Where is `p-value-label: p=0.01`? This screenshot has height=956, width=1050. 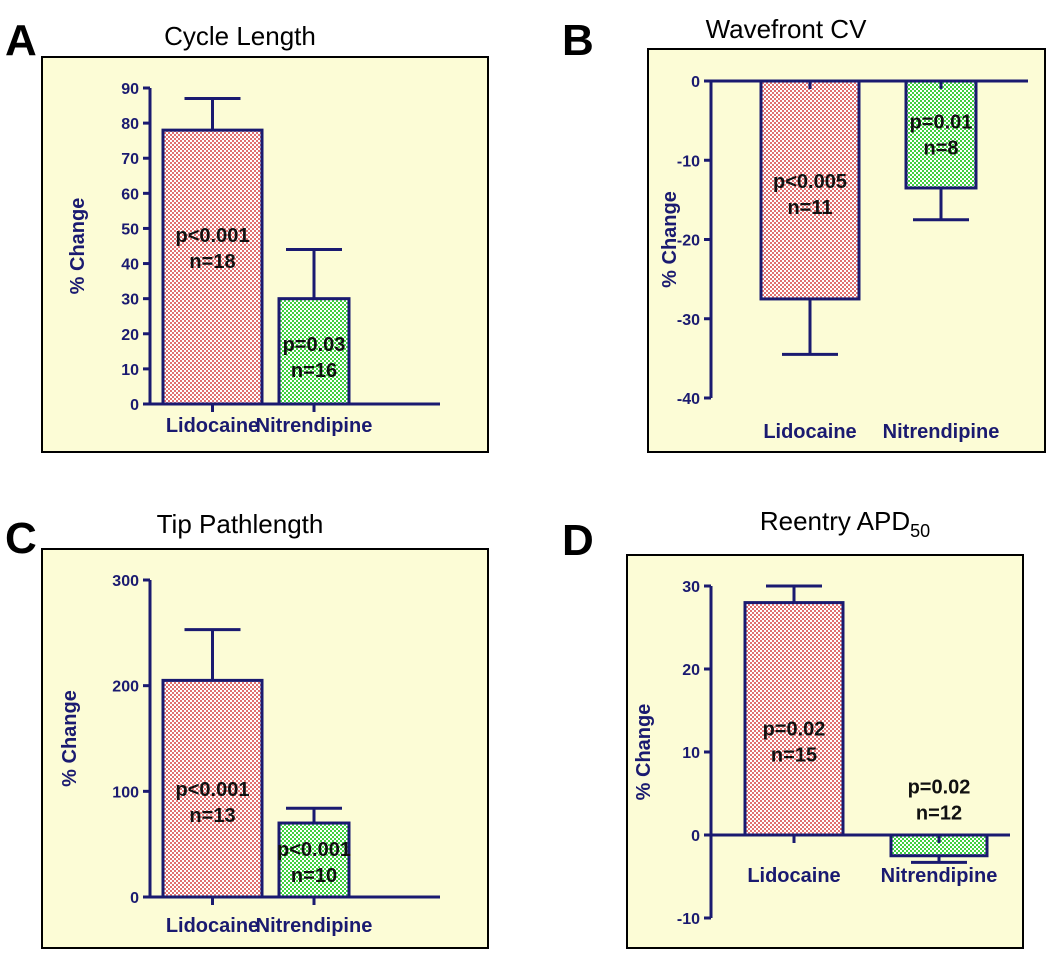 p-value-label: p=0.01 is located at coordinates (941, 123).